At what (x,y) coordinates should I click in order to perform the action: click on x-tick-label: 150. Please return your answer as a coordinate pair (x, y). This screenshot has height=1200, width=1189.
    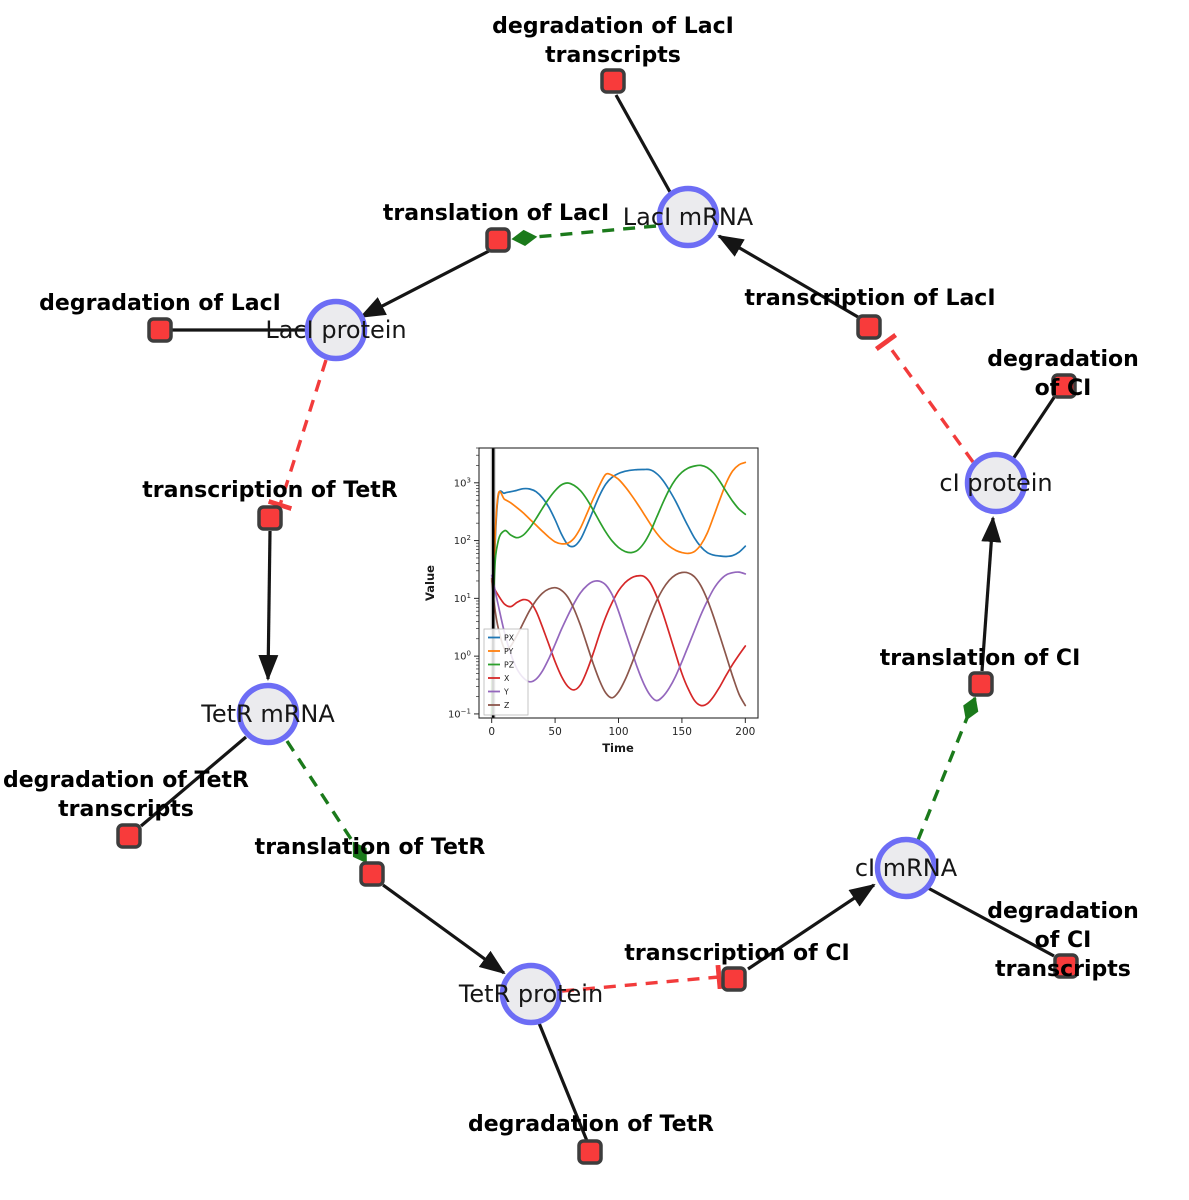
    Looking at the image, I should click on (682, 732).